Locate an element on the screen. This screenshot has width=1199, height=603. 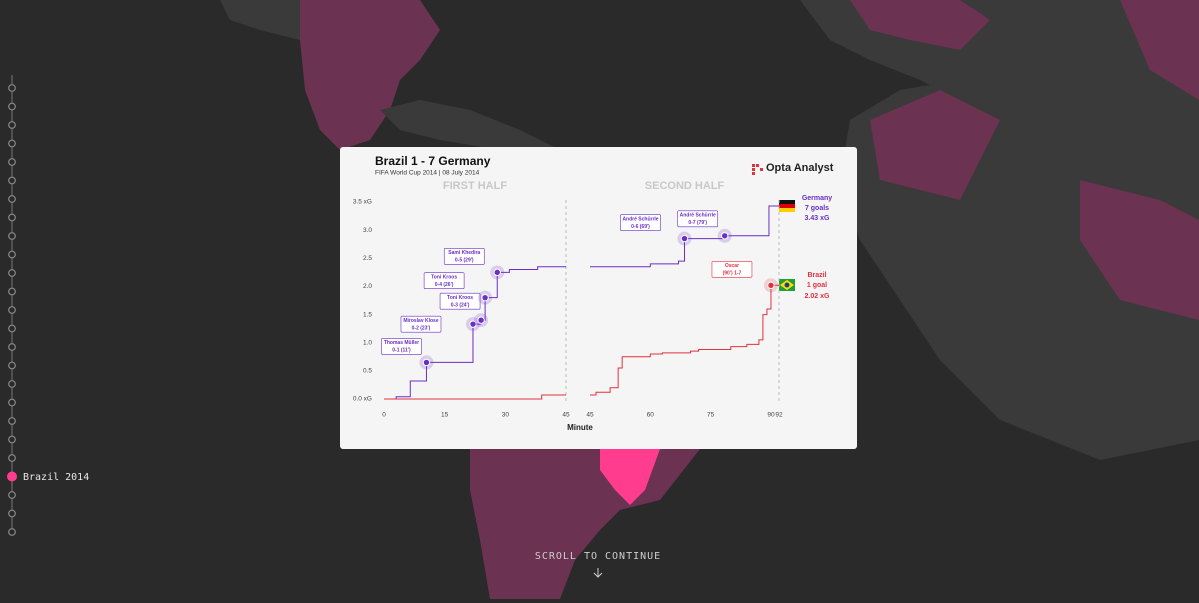
goal-label: Sami Khedira is located at coordinates (464, 253).